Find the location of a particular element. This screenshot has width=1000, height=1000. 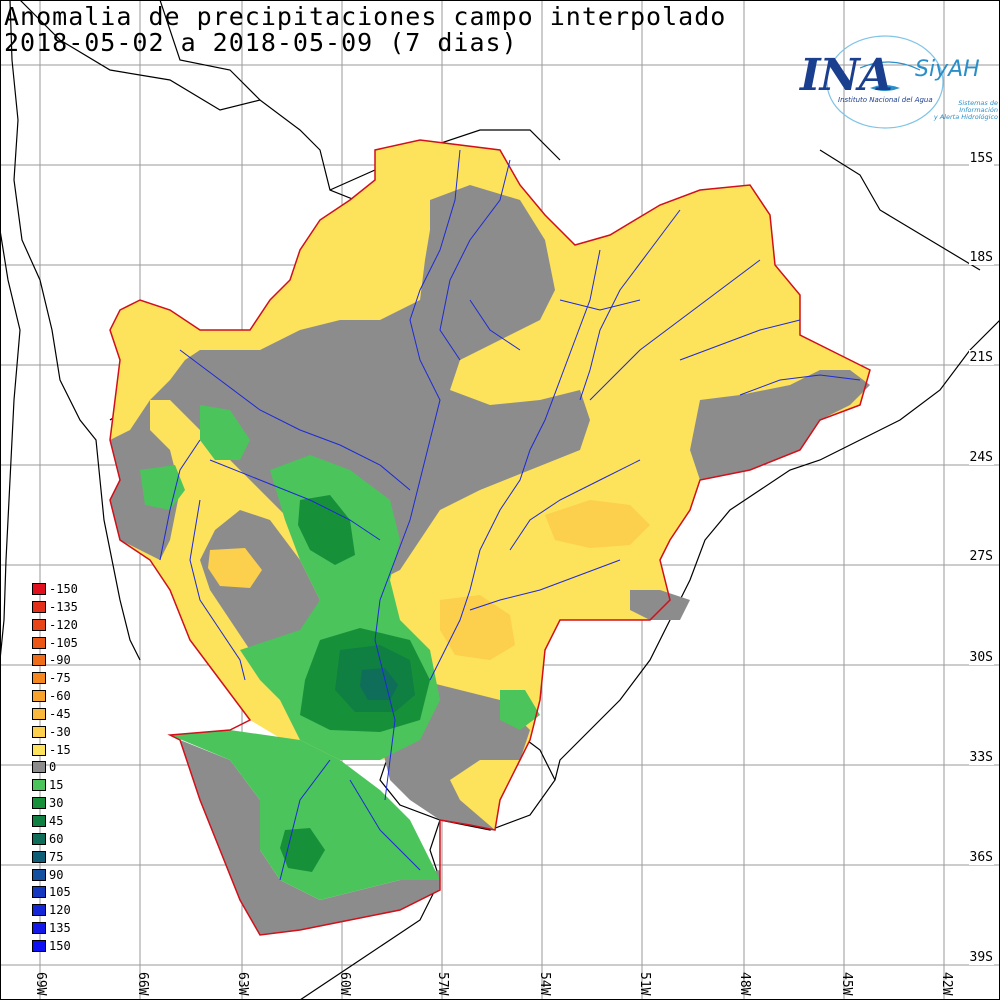

legend-label: 90 is located at coordinates (56, 874).